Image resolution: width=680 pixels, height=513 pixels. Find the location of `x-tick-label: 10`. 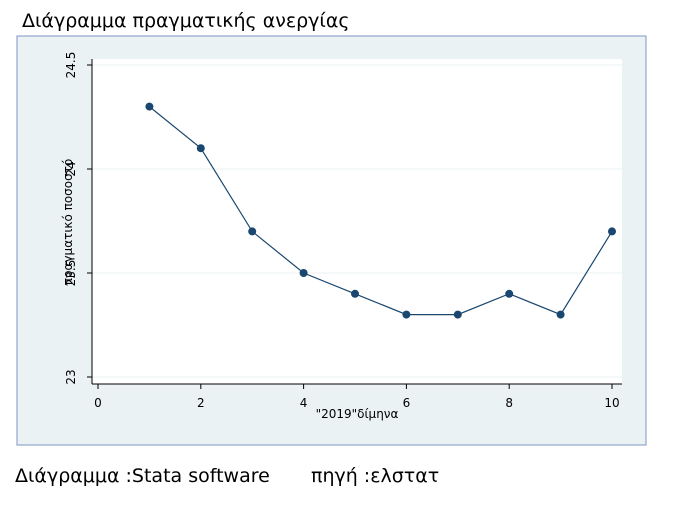

x-tick-label: 10 is located at coordinates (611, 403).